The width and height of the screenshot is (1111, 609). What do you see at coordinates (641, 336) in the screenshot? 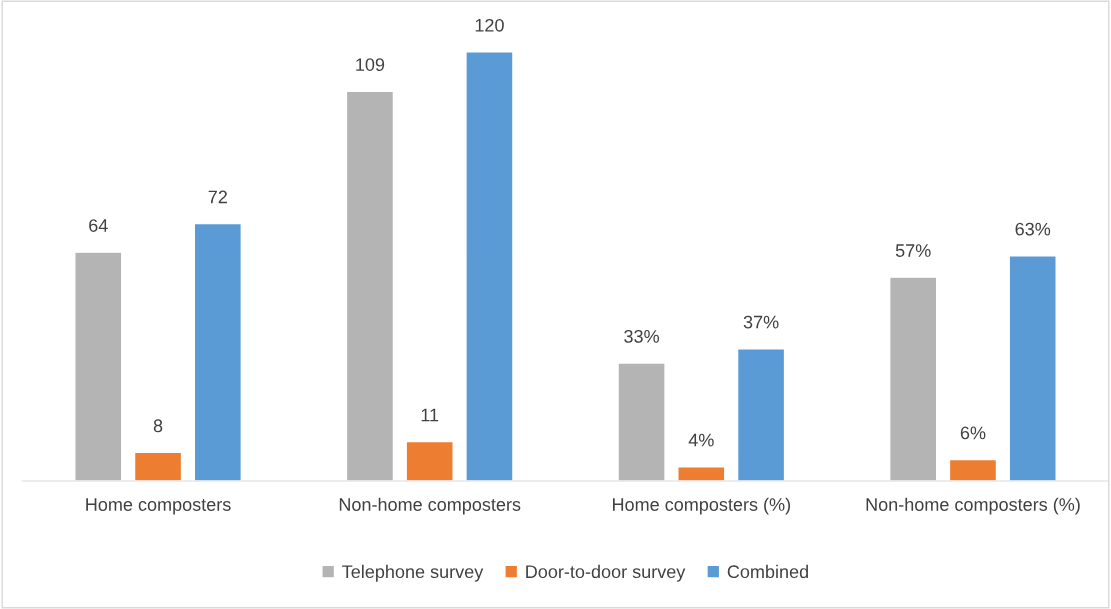
I see `data-label: 33%` at bounding box center [641, 336].